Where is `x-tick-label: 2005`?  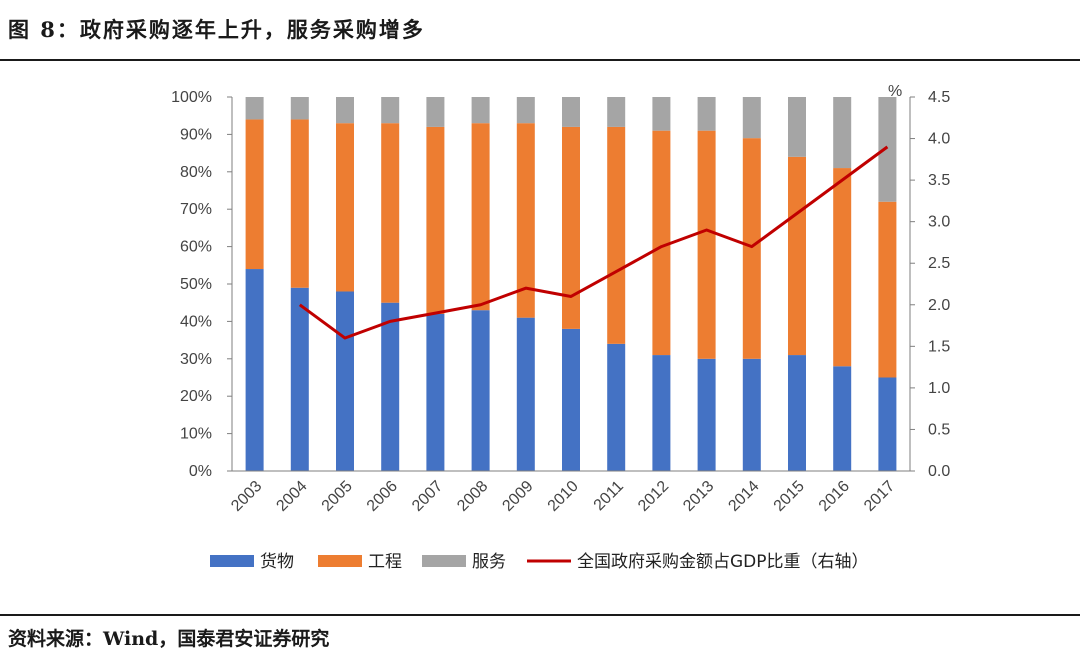
x-tick-label: 2005 is located at coordinates (337, 496).